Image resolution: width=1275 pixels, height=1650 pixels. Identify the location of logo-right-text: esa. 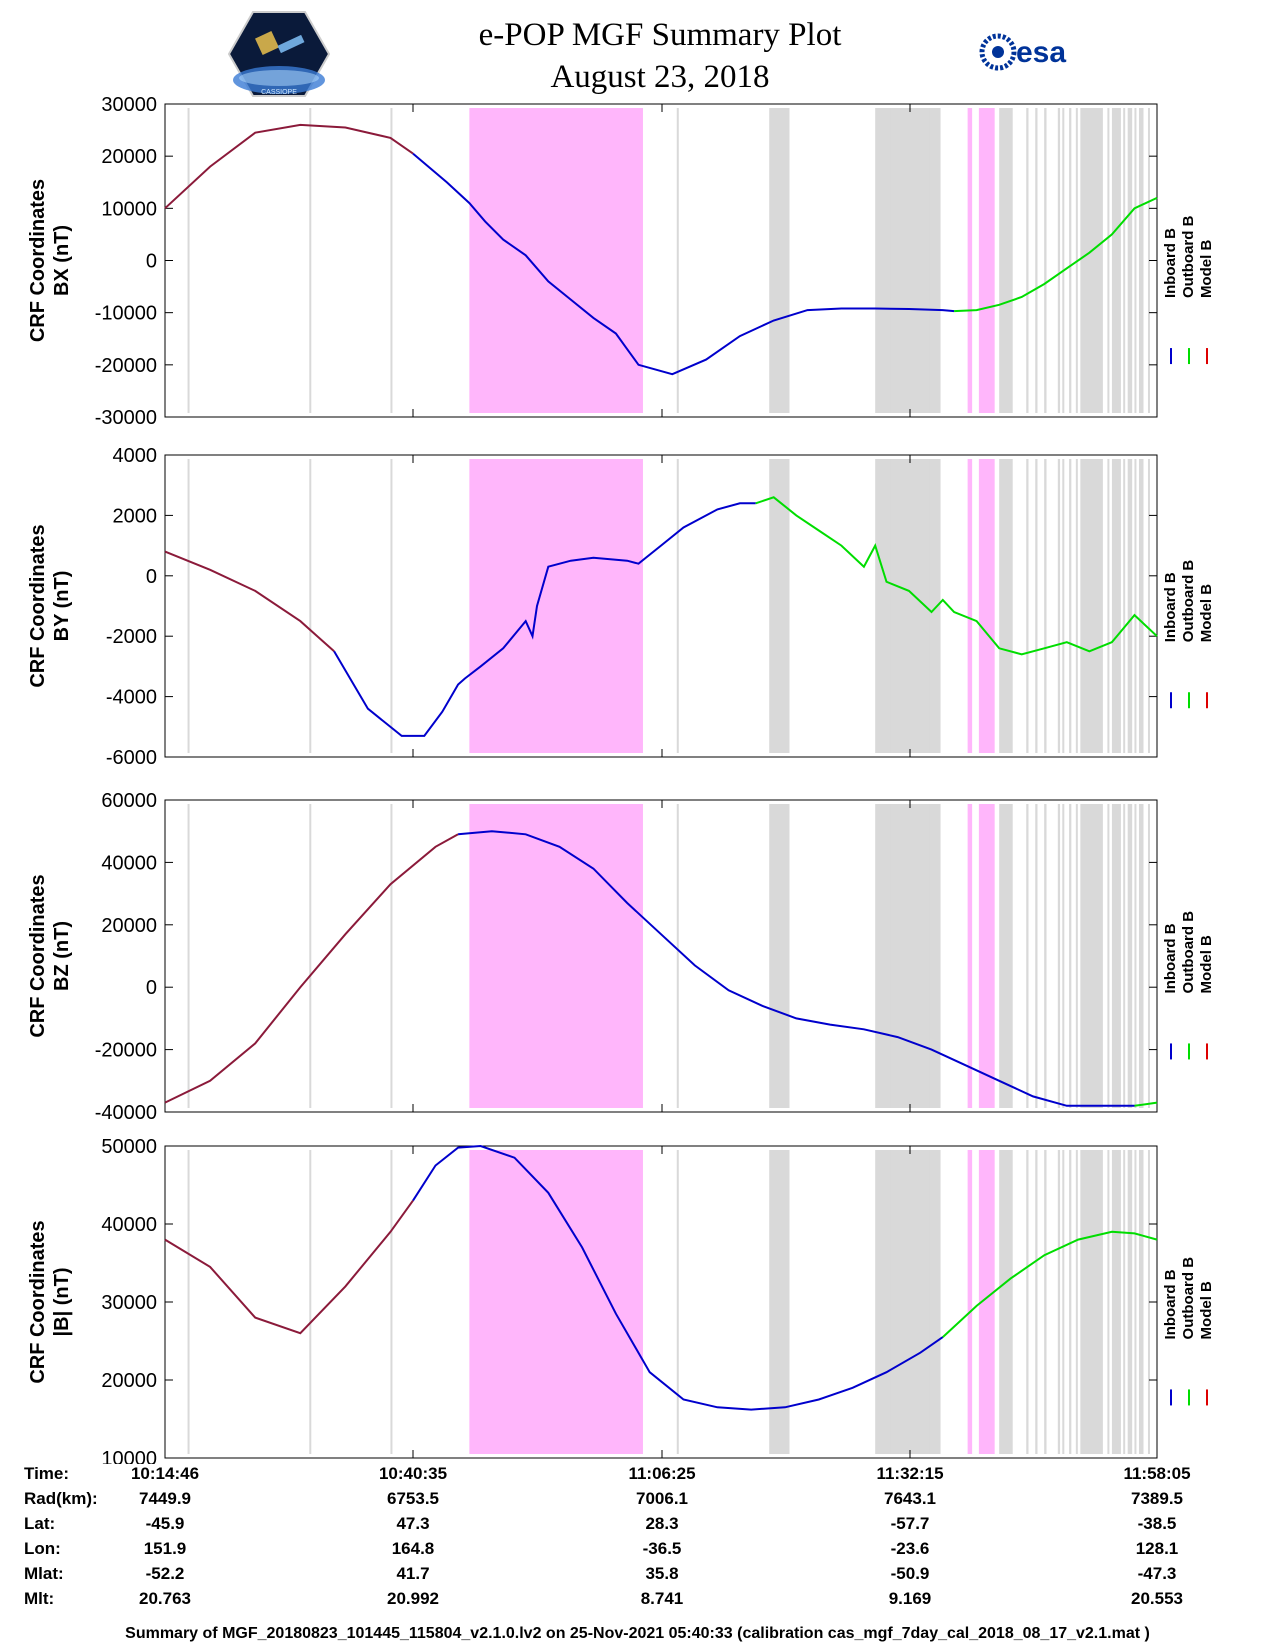
(1041, 52).